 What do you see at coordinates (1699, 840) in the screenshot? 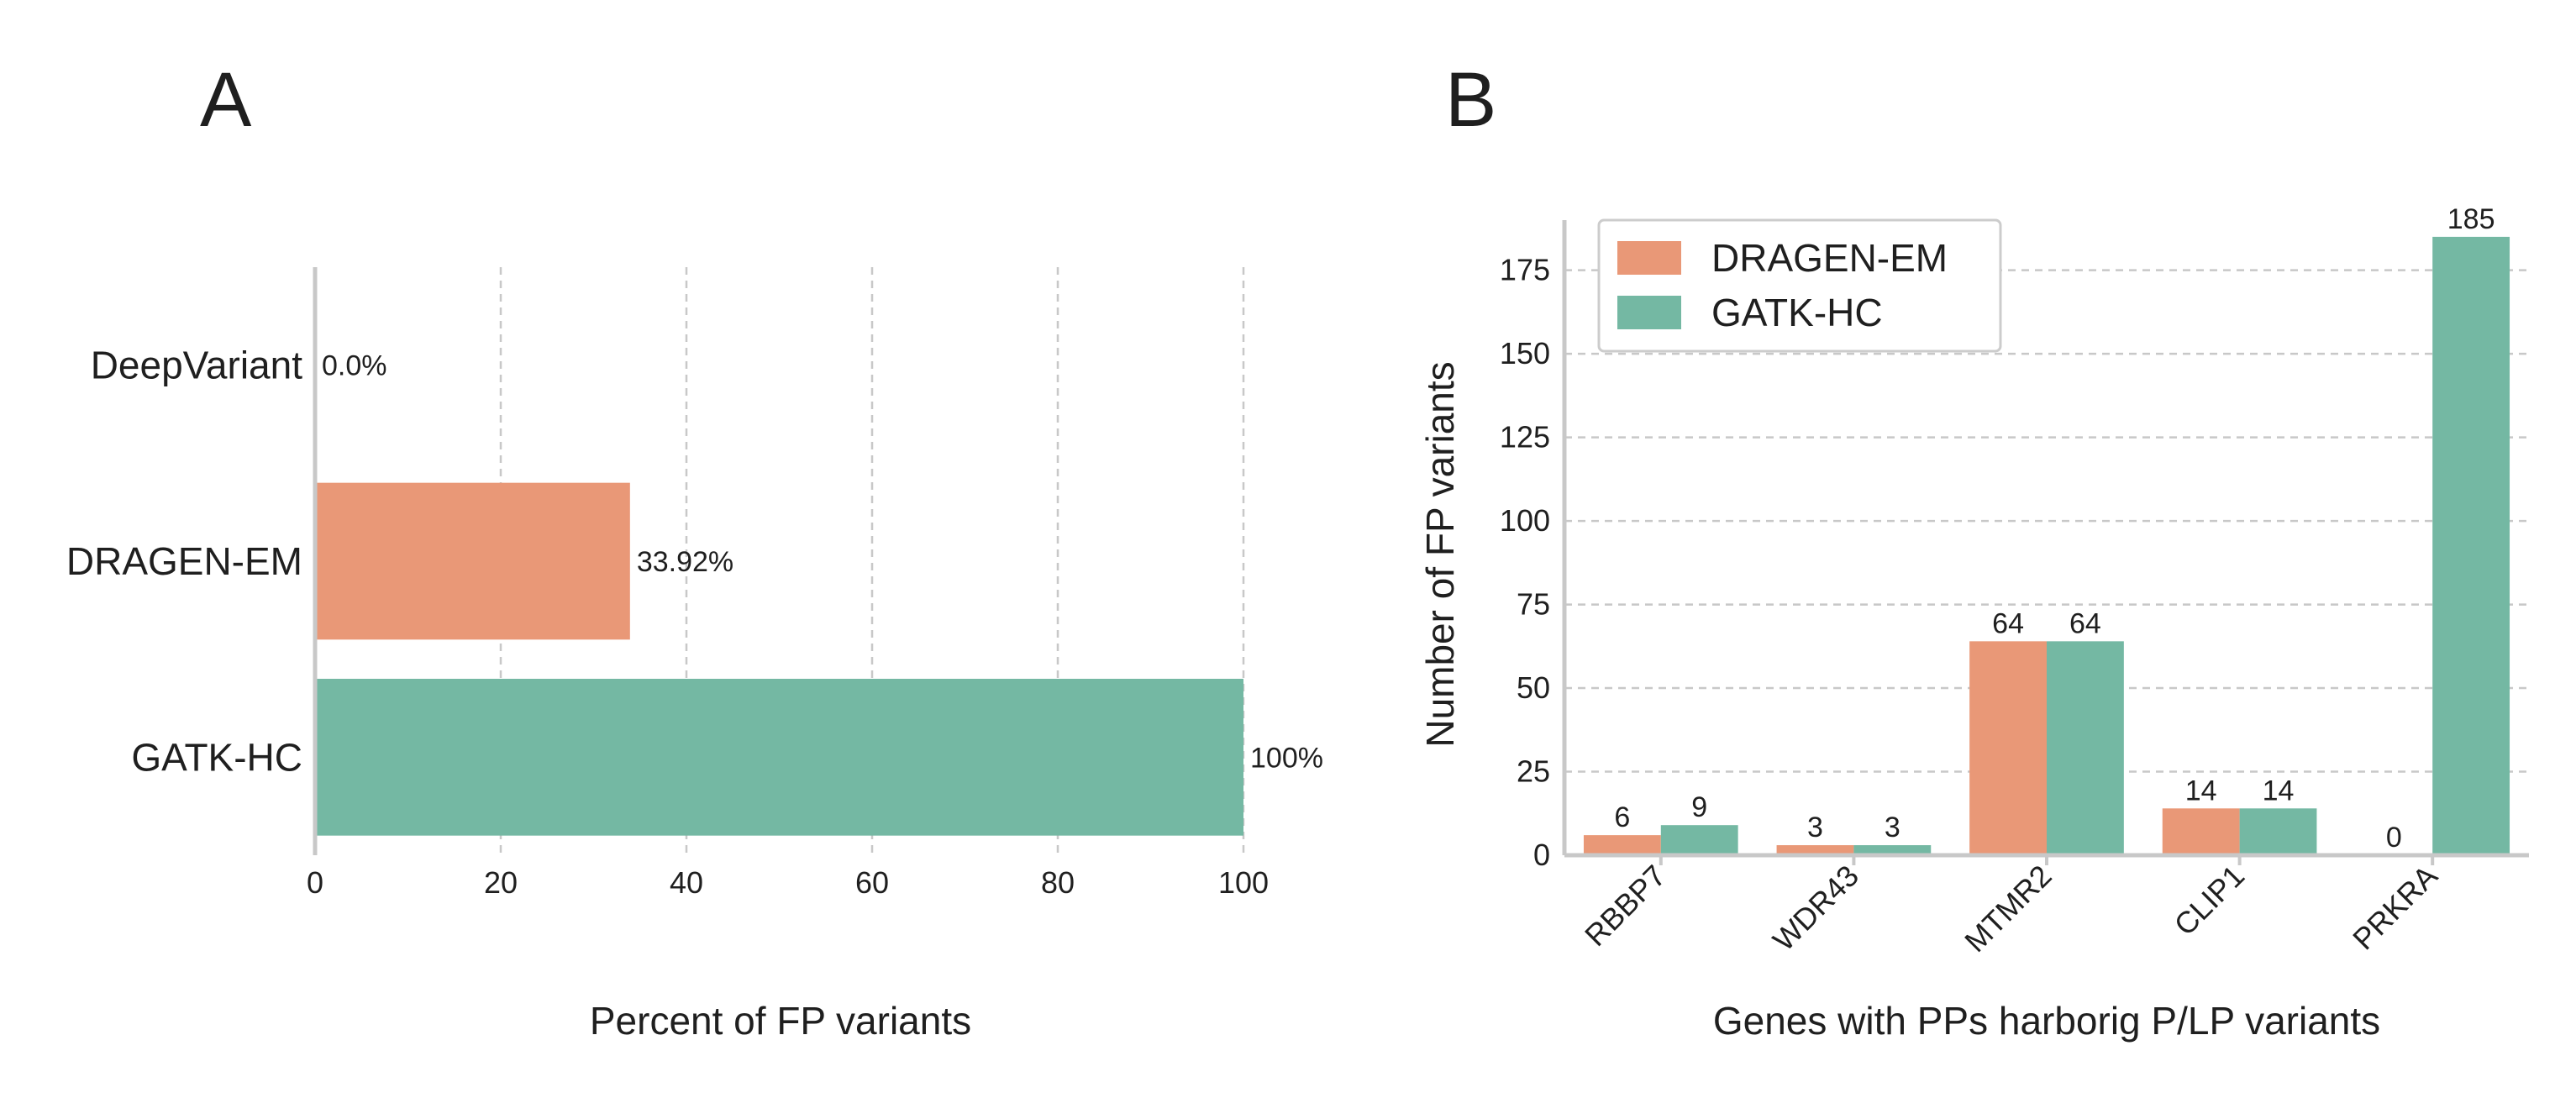
I see `bar-rbbp7-gatk-hc` at bounding box center [1699, 840].